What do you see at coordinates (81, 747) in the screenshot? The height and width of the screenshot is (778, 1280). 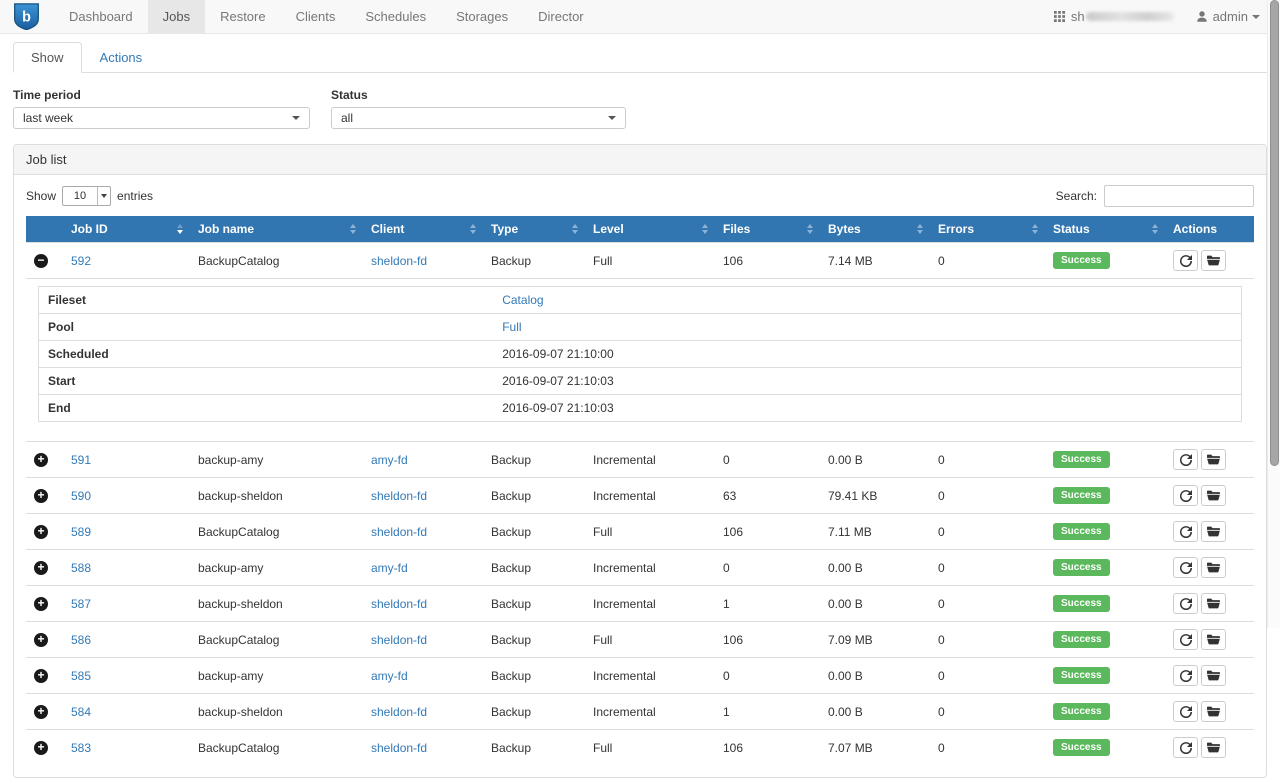 I see `job-id-link: 583` at bounding box center [81, 747].